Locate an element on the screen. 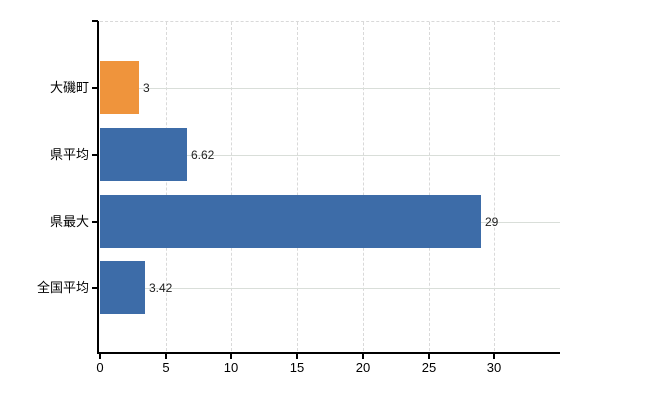  x-tick-label: 30 is located at coordinates (494, 367).